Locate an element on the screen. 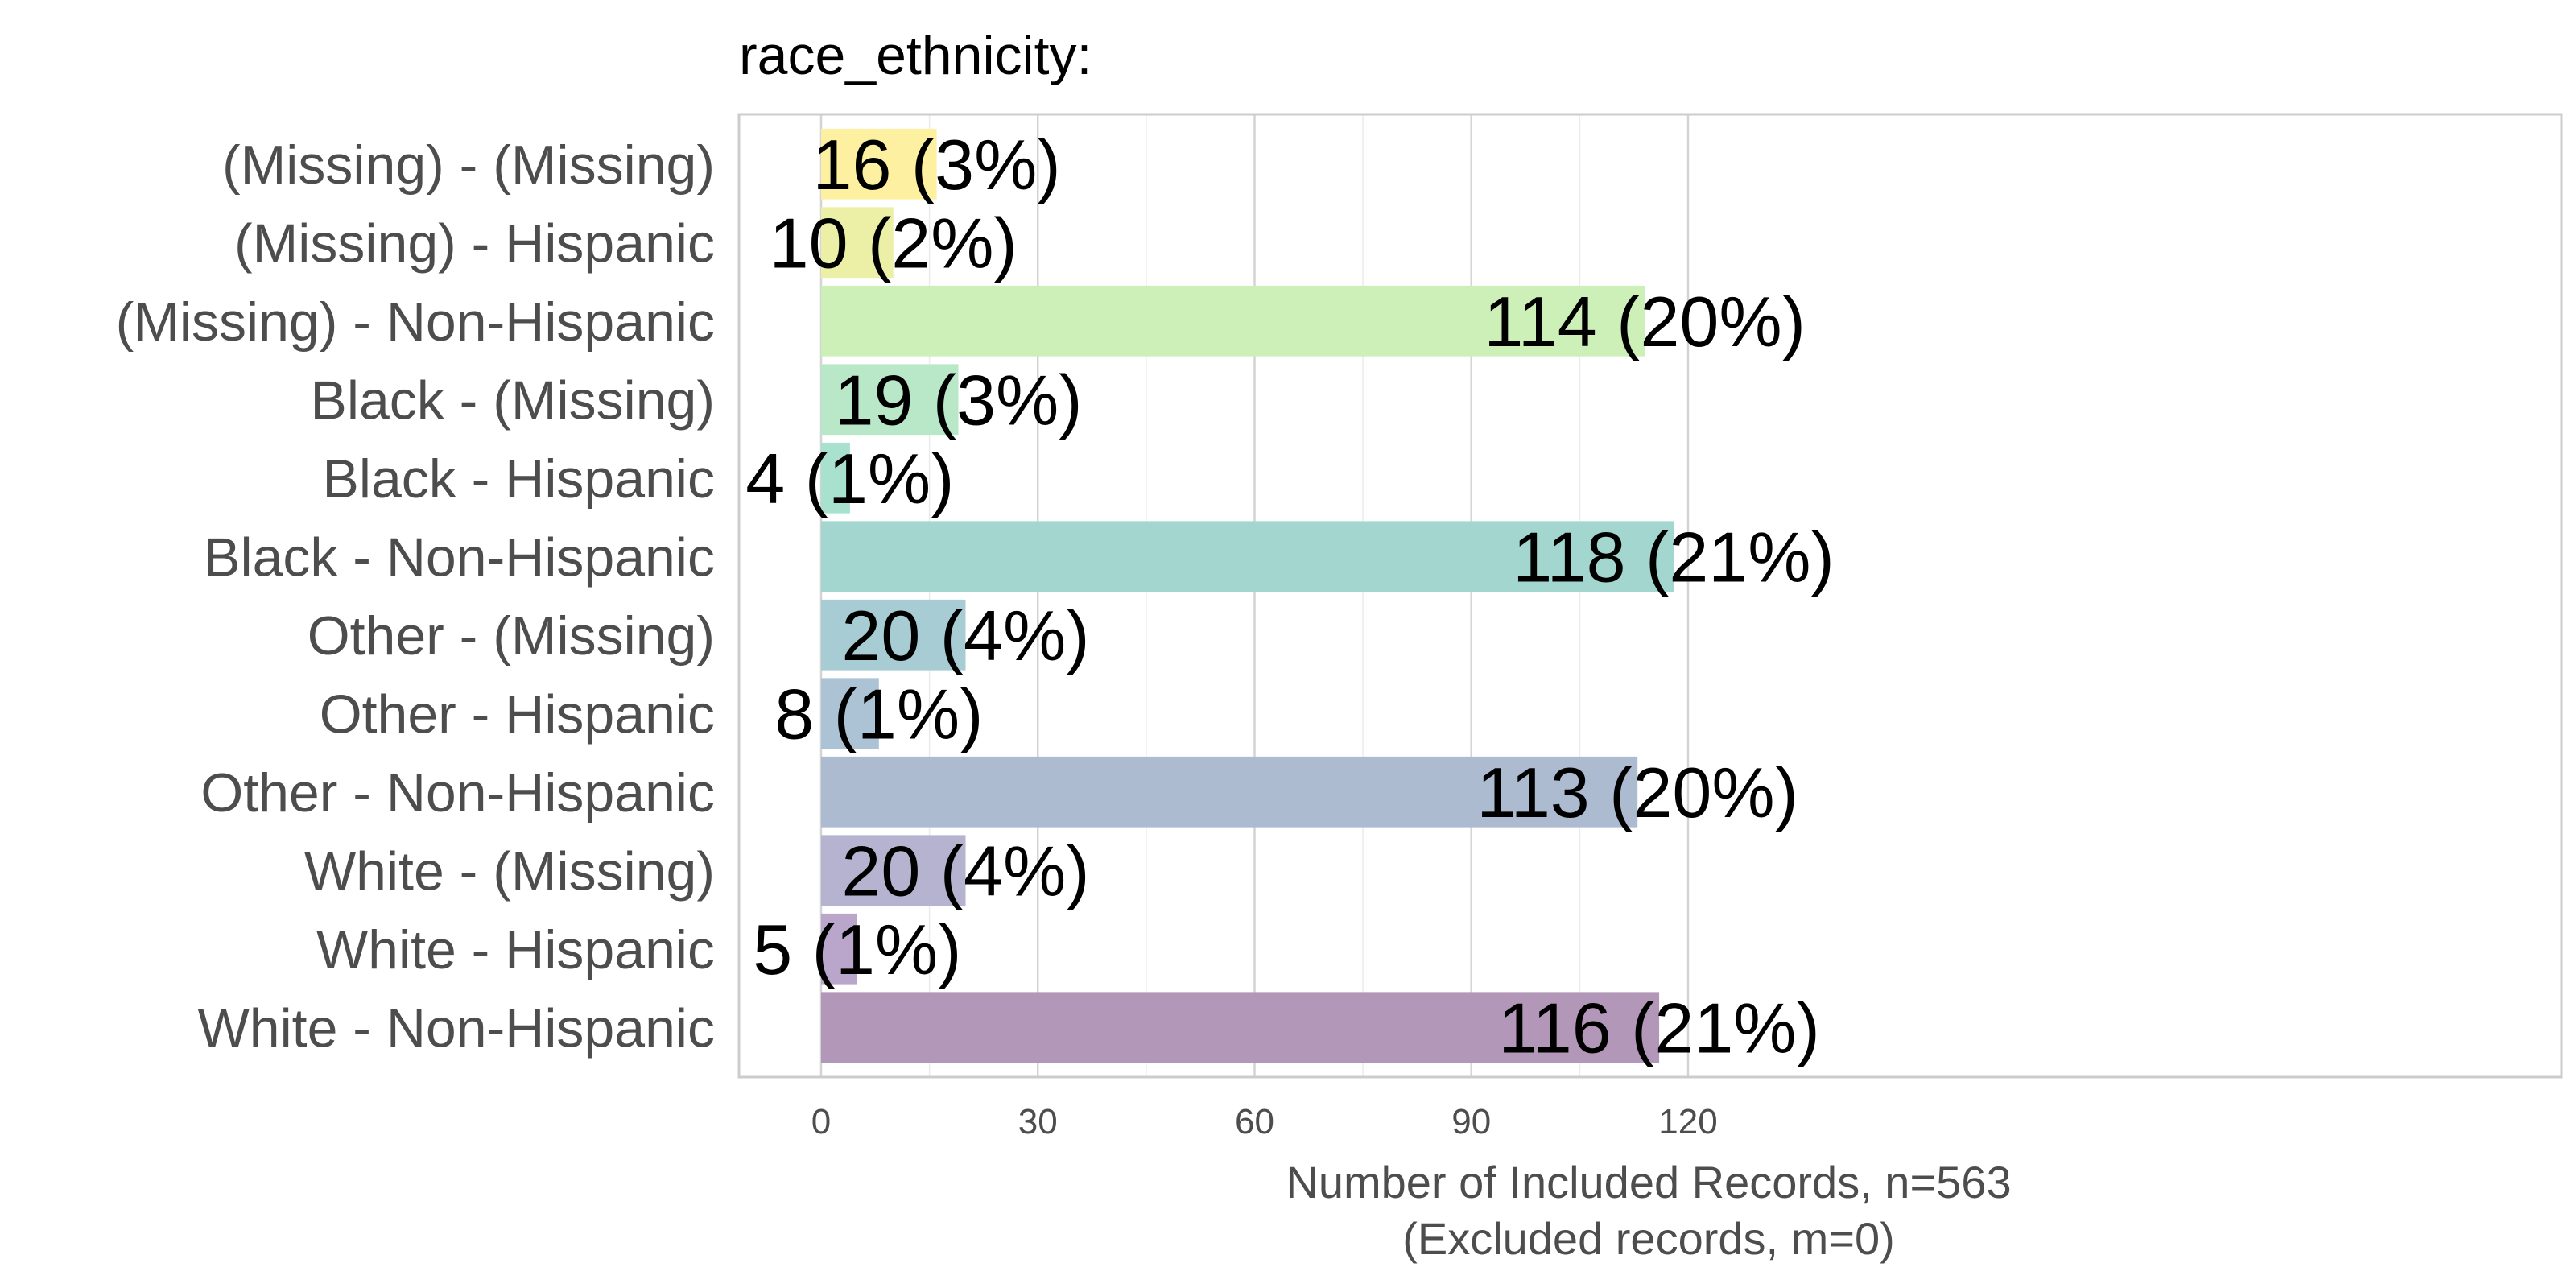 This screenshot has height=1288, width=2576. data-label: 8 (1%) is located at coordinates (878, 713).